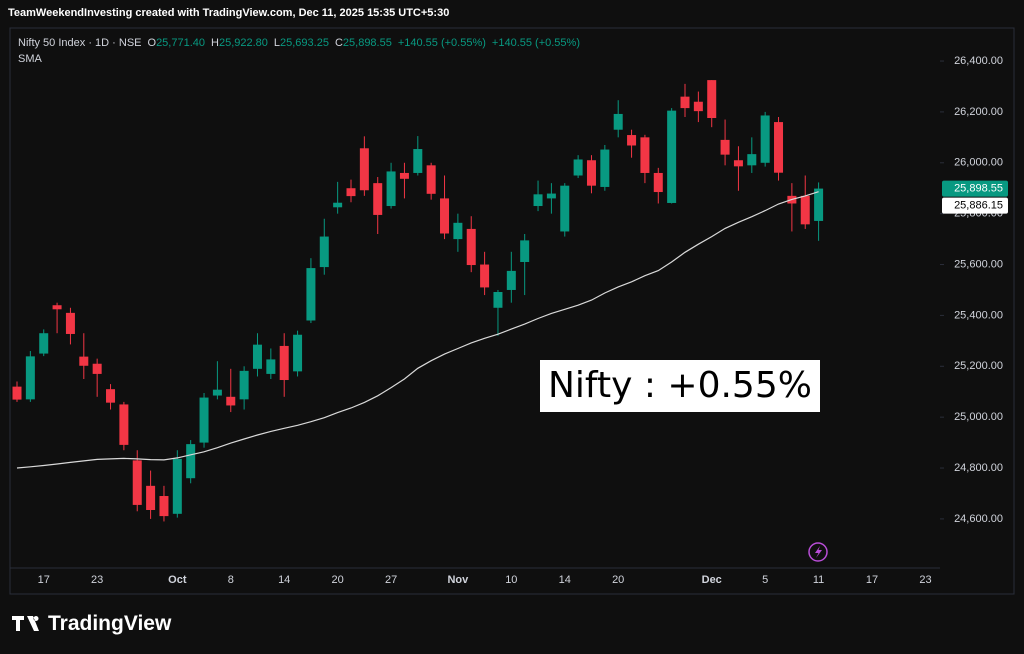 The width and height of the screenshot is (1024, 654). What do you see at coordinates (177, 580) in the screenshot?
I see `x-tick-label: Oct` at bounding box center [177, 580].